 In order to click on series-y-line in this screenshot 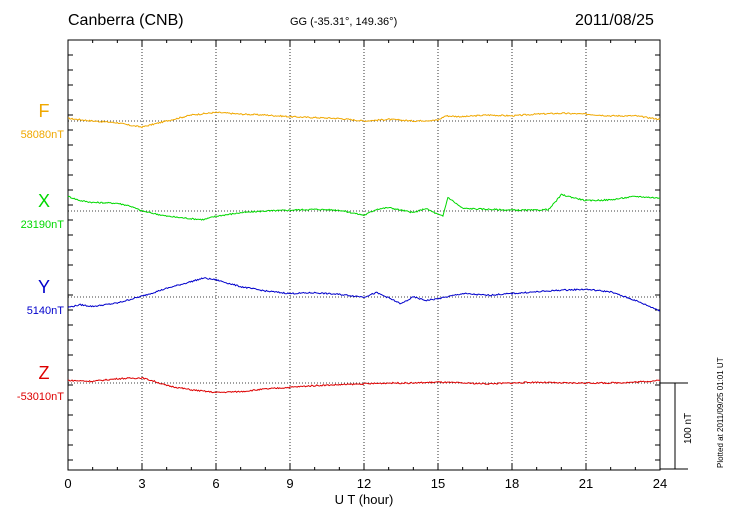, I will do `click(364, 294)`.